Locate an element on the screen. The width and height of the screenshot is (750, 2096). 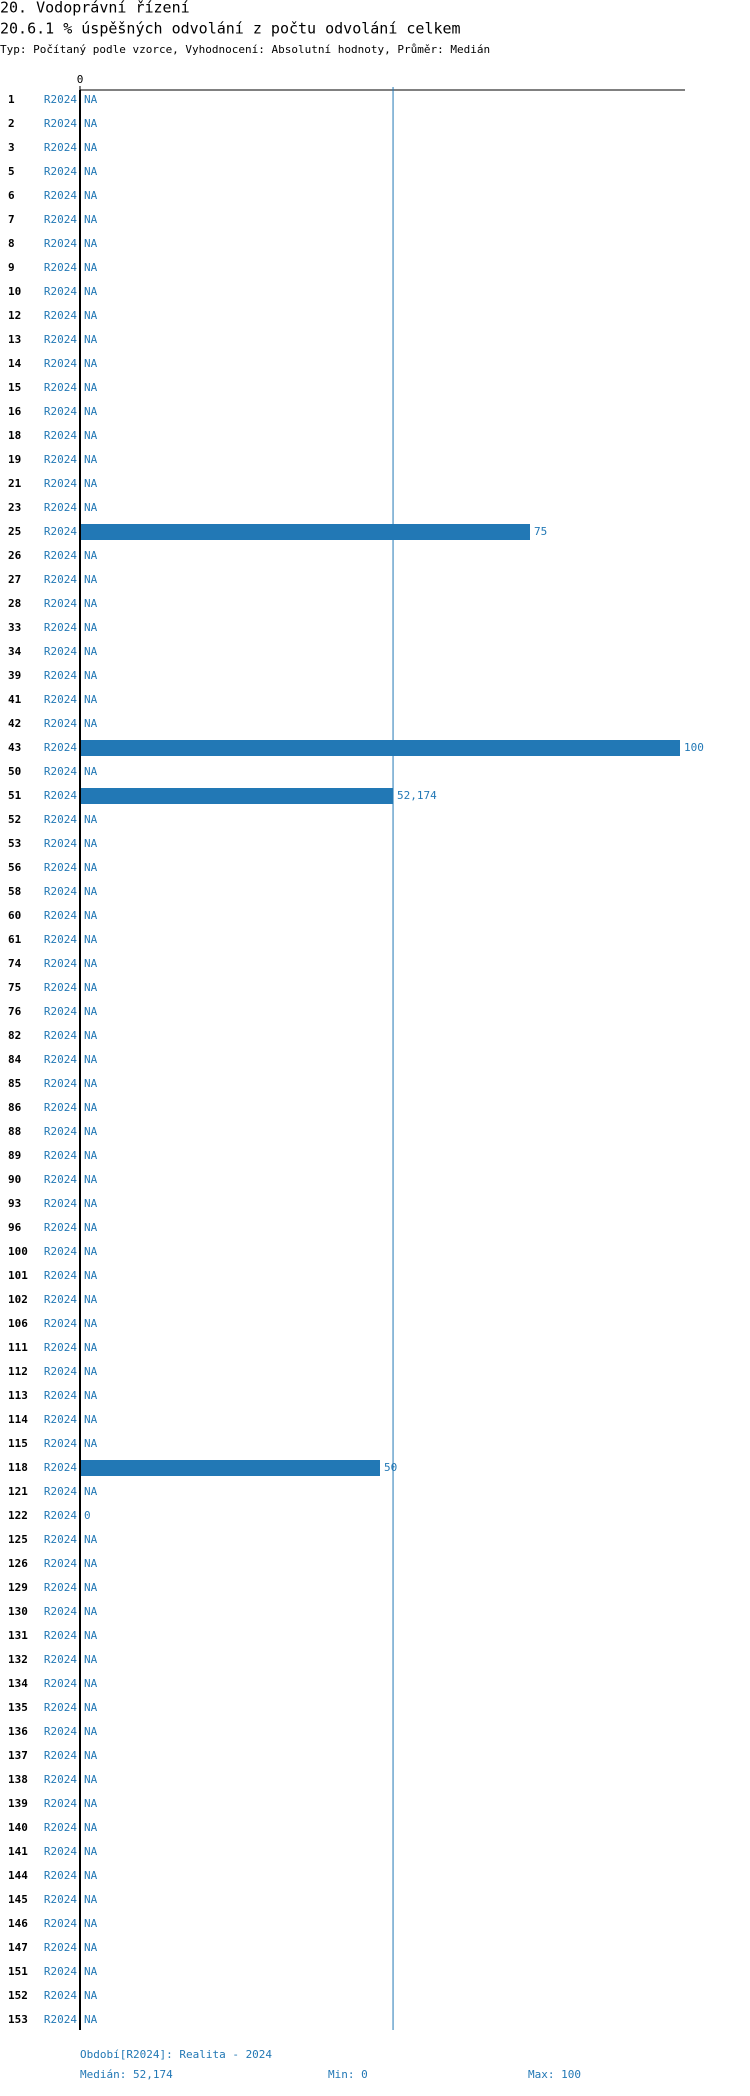
category-label: 115 is located at coordinates (18, 1443).